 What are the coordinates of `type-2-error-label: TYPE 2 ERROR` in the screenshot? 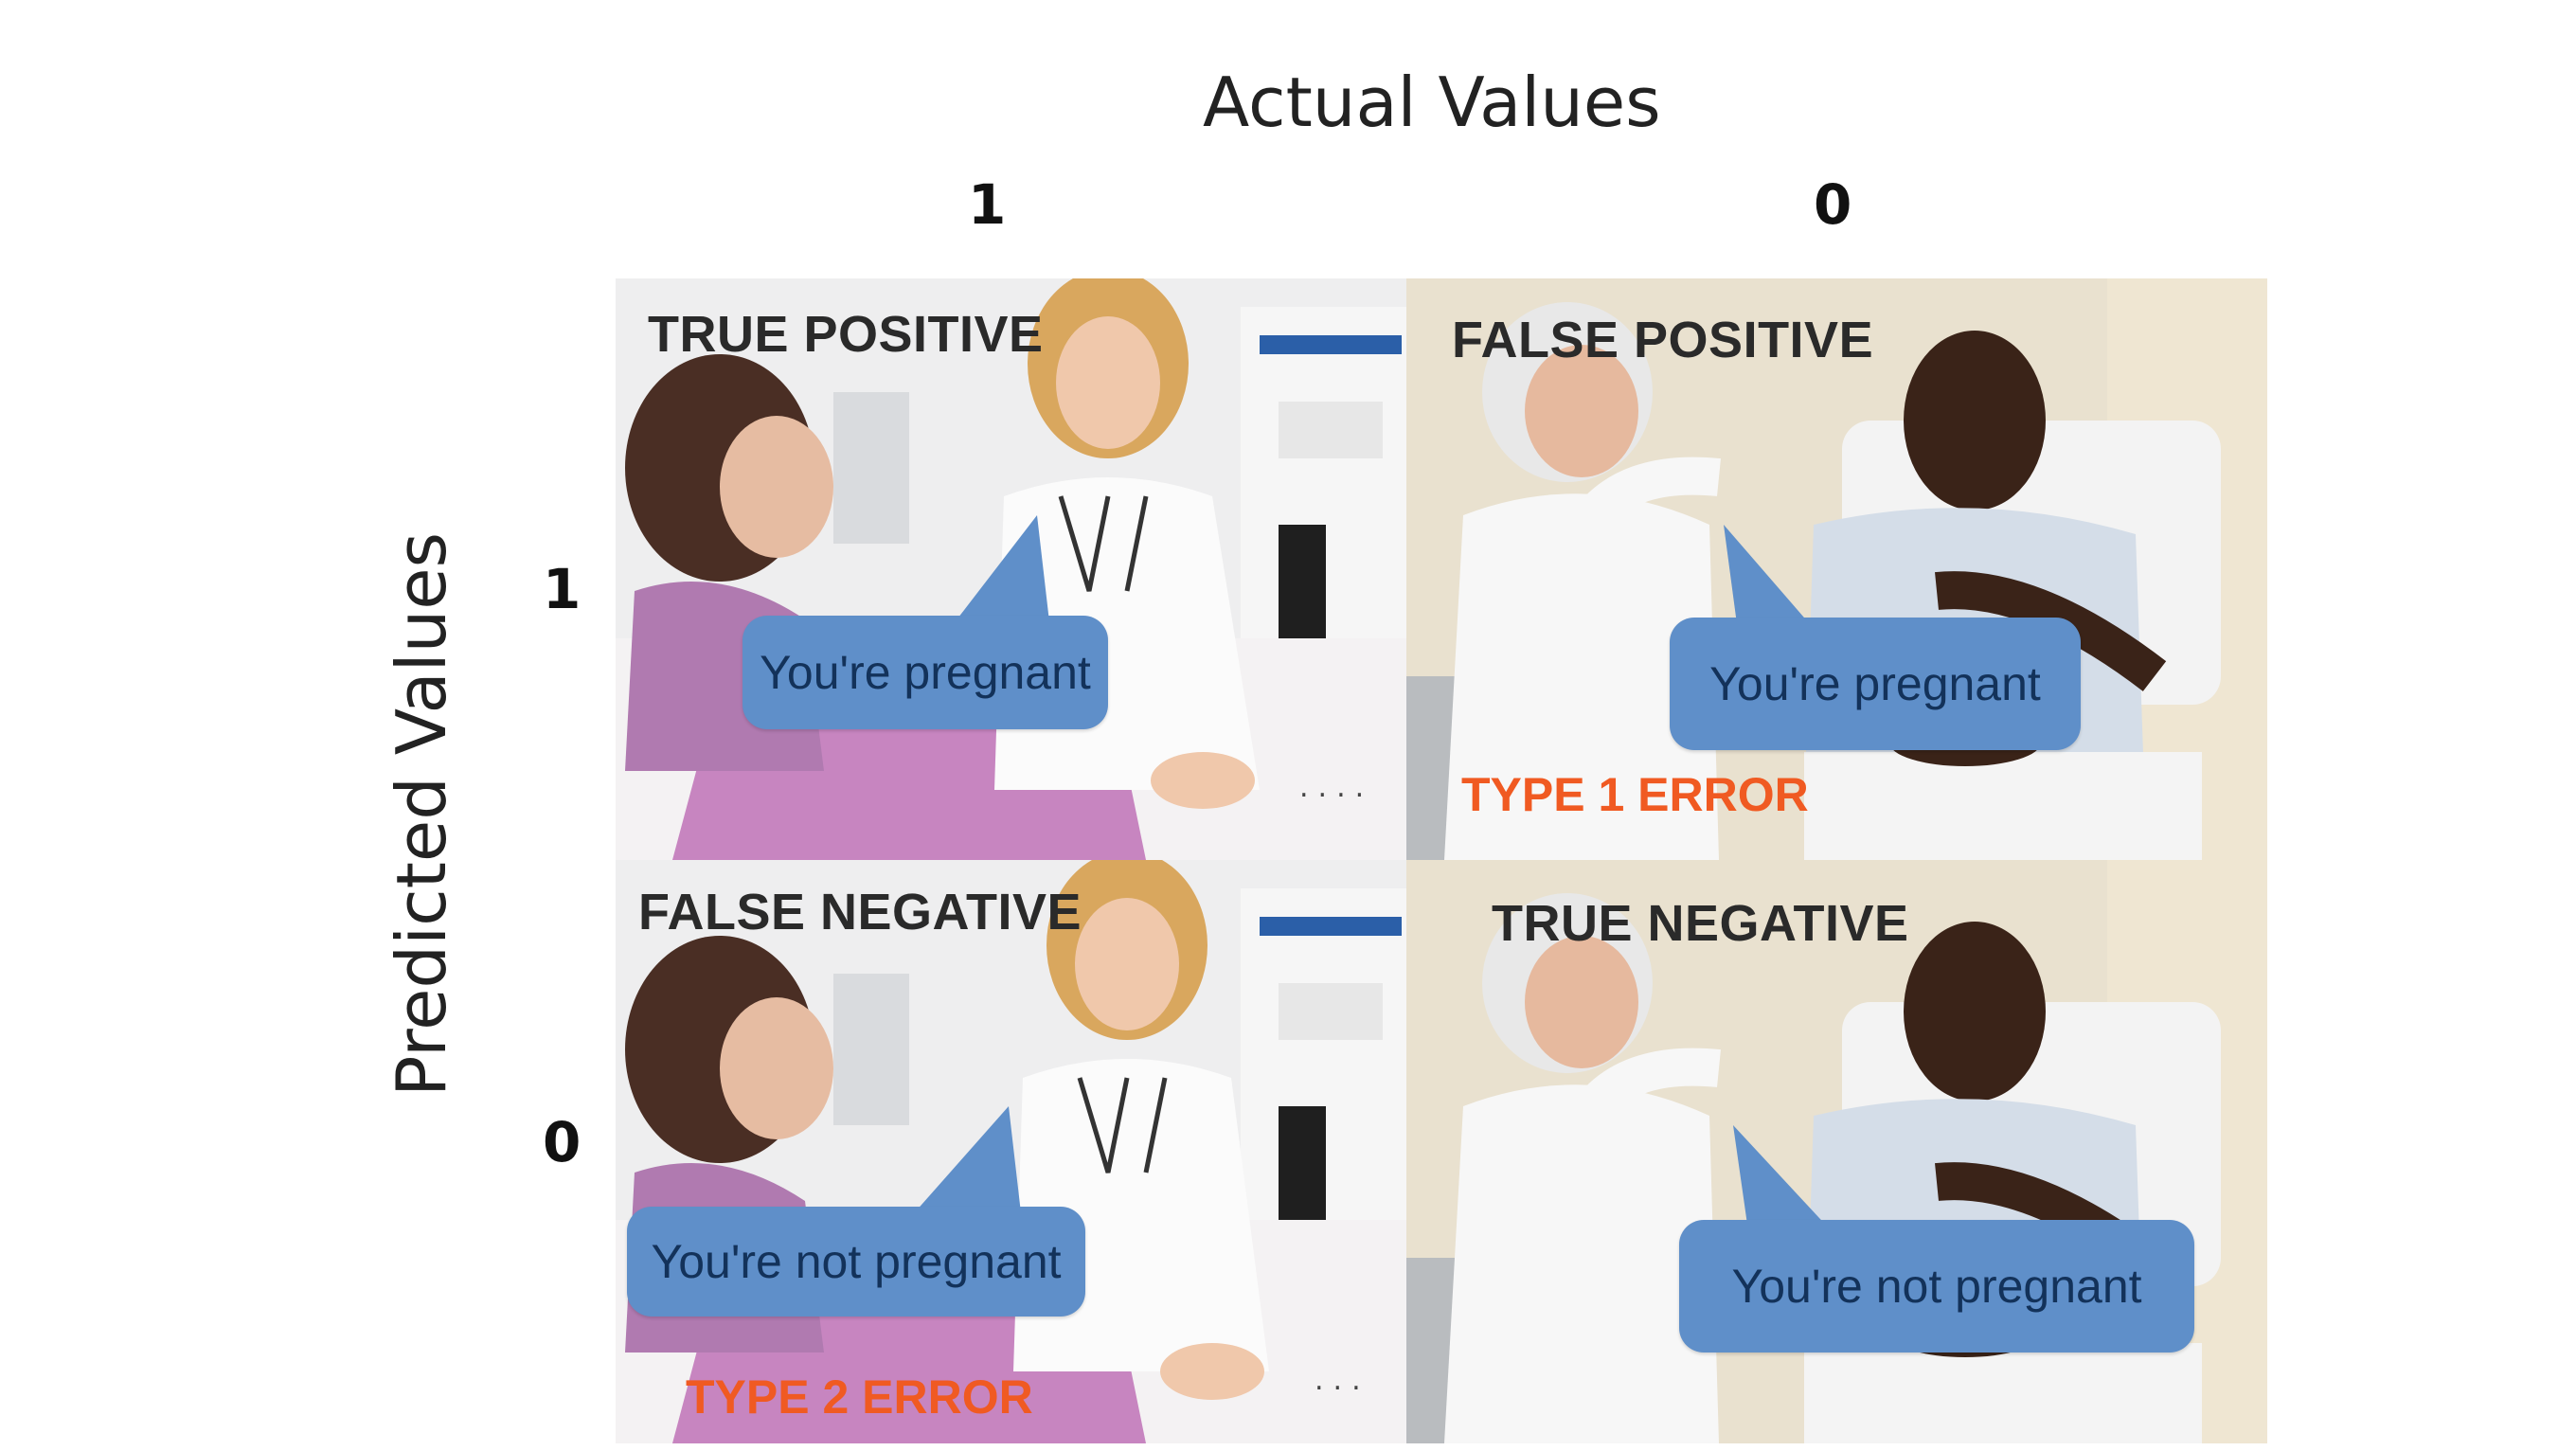 It's located at (859, 1397).